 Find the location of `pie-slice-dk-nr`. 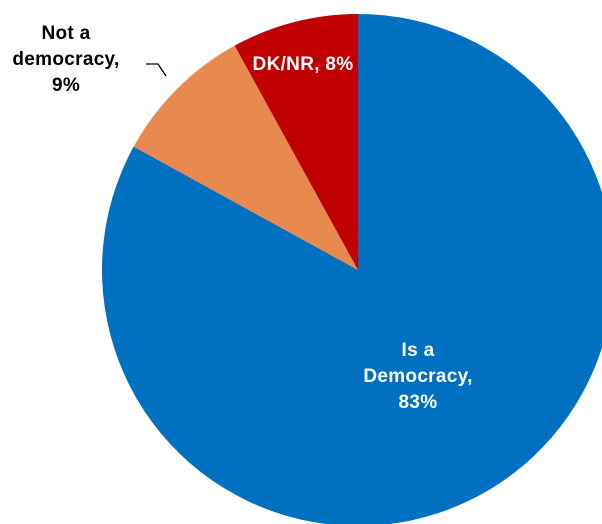

pie-slice-dk-nr is located at coordinates (296, 142).